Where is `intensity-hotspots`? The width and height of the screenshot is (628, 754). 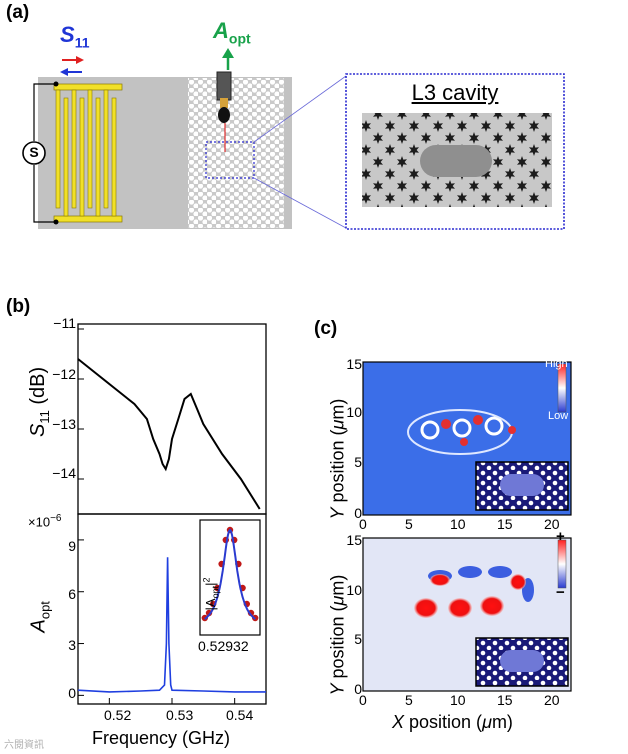
intensity-hotspots is located at coordinates (478, 430).